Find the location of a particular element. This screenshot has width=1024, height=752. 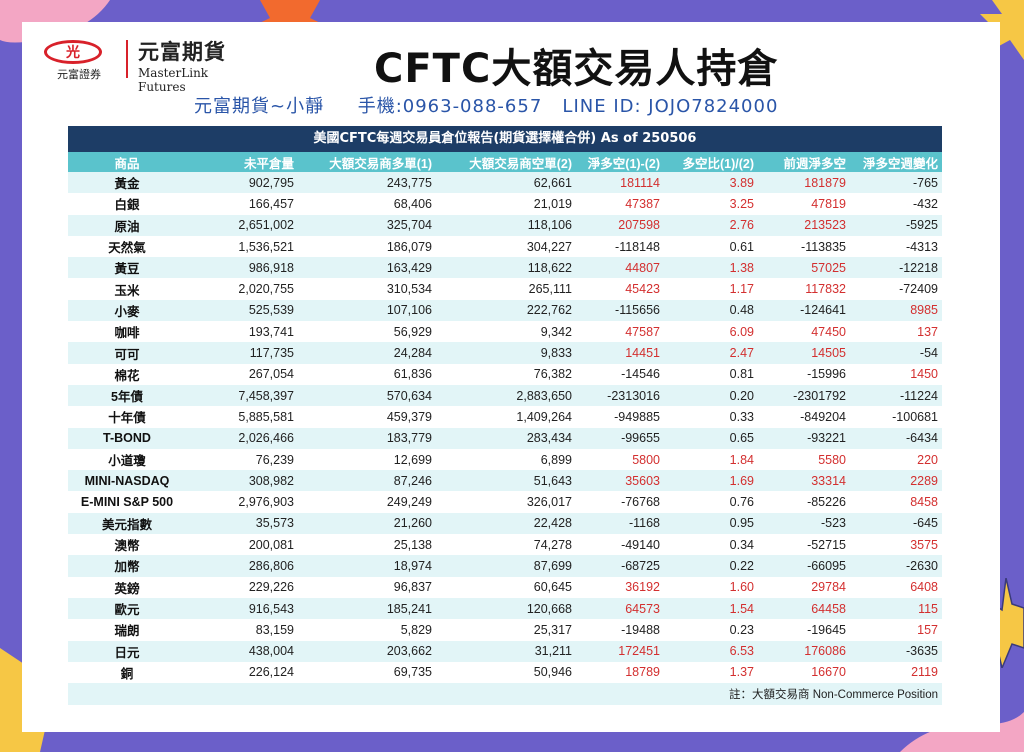

cell-ratio: 1.54 is located at coordinates (711, 608).